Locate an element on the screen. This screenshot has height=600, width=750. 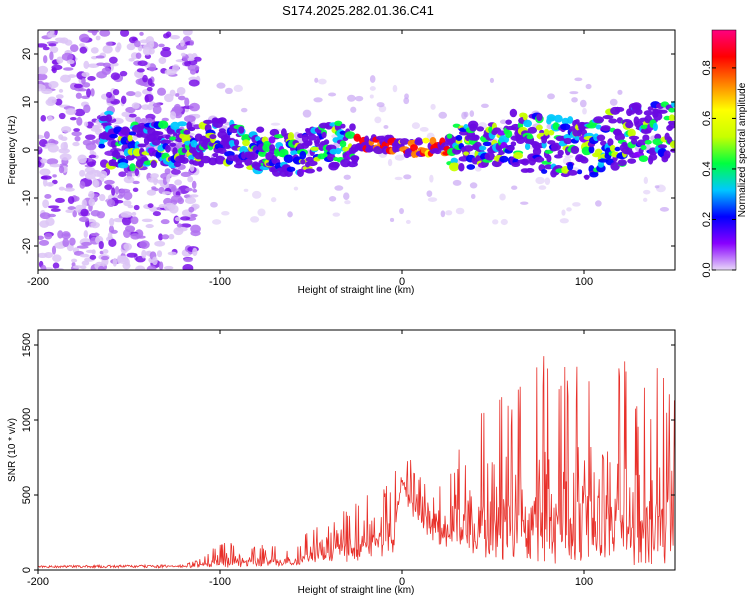
x-tick-label: -100 is located at coordinates (220, 582).